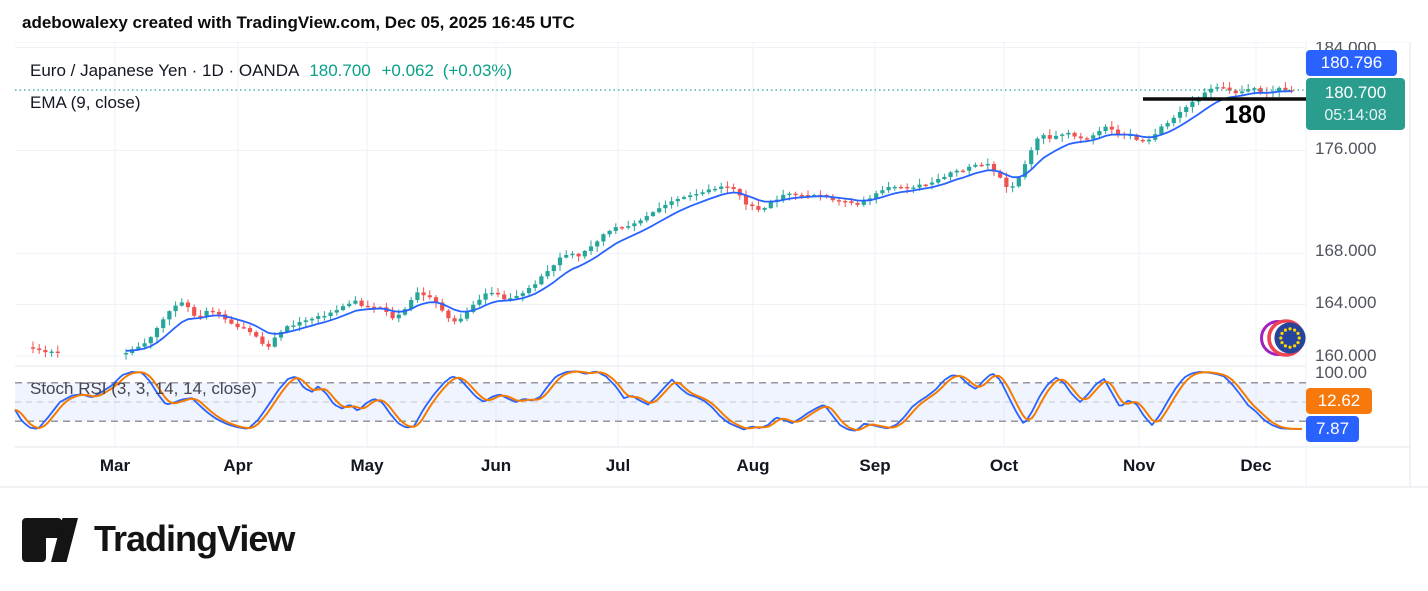  Describe the element at coordinates (407, 70) in the screenshot. I see `price-change-value: +0.062` at that location.